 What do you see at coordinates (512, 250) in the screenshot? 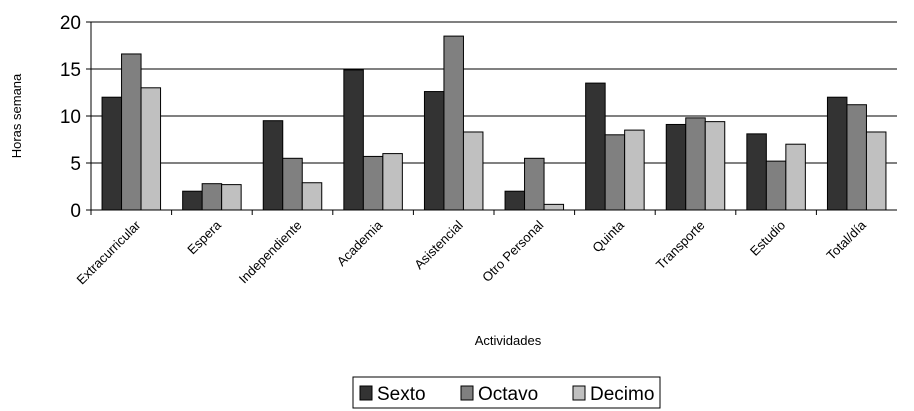
I see `x-category-label: Otro Personal` at bounding box center [512, 250].